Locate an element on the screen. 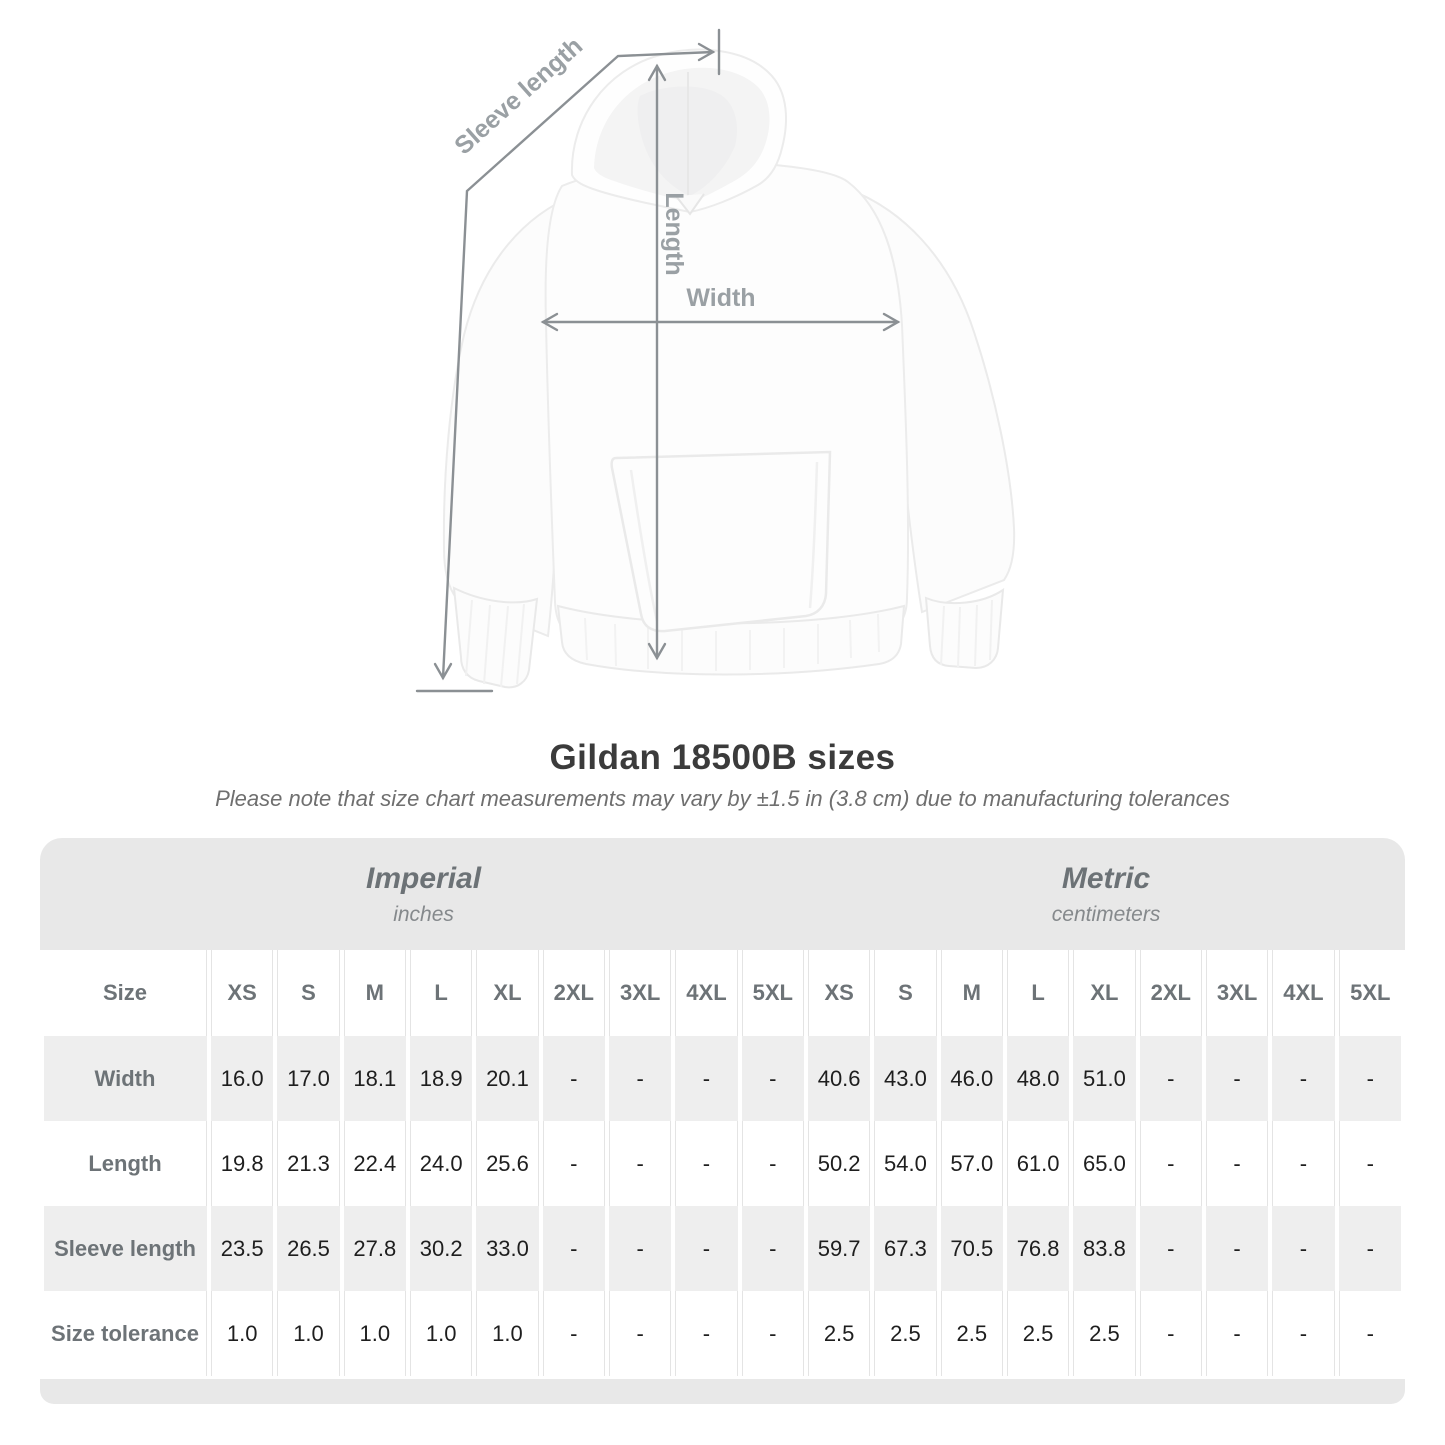 The image size is (1445, 1445). cell-imperial-width-2xl: - is located at coordinates (573, 1078).